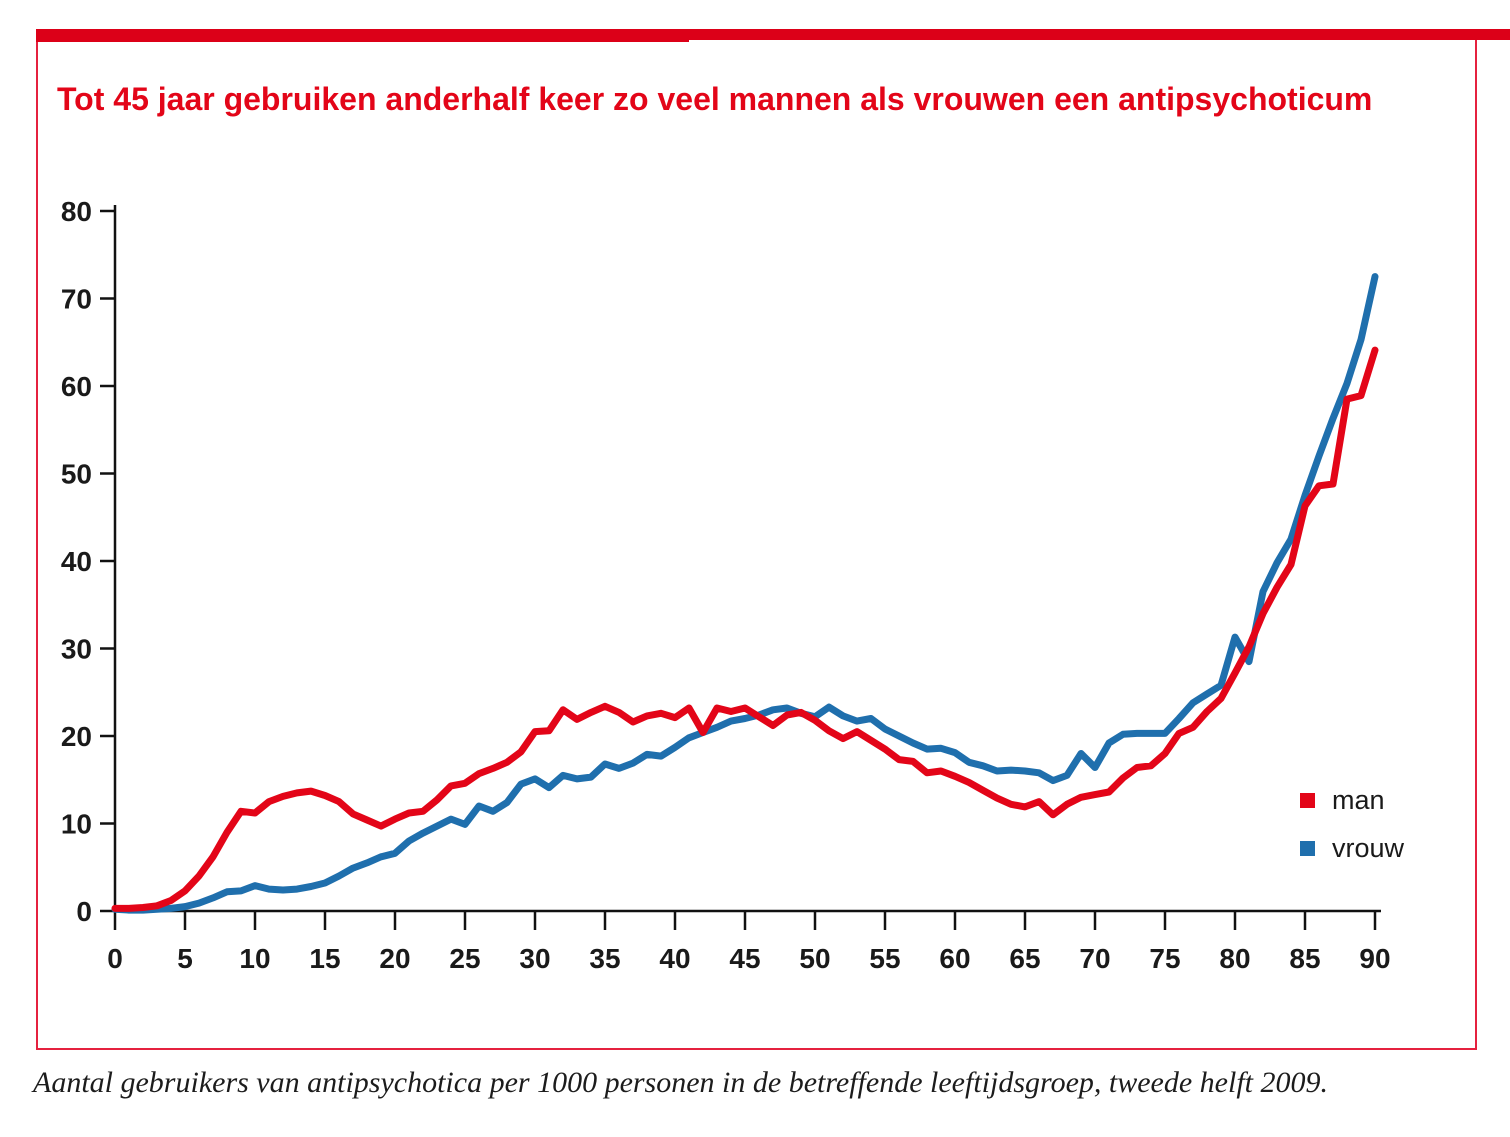 The width and height of the screenshot is (1510, 1137). I want to click on y-tick-label: 80, so click(76, 211).